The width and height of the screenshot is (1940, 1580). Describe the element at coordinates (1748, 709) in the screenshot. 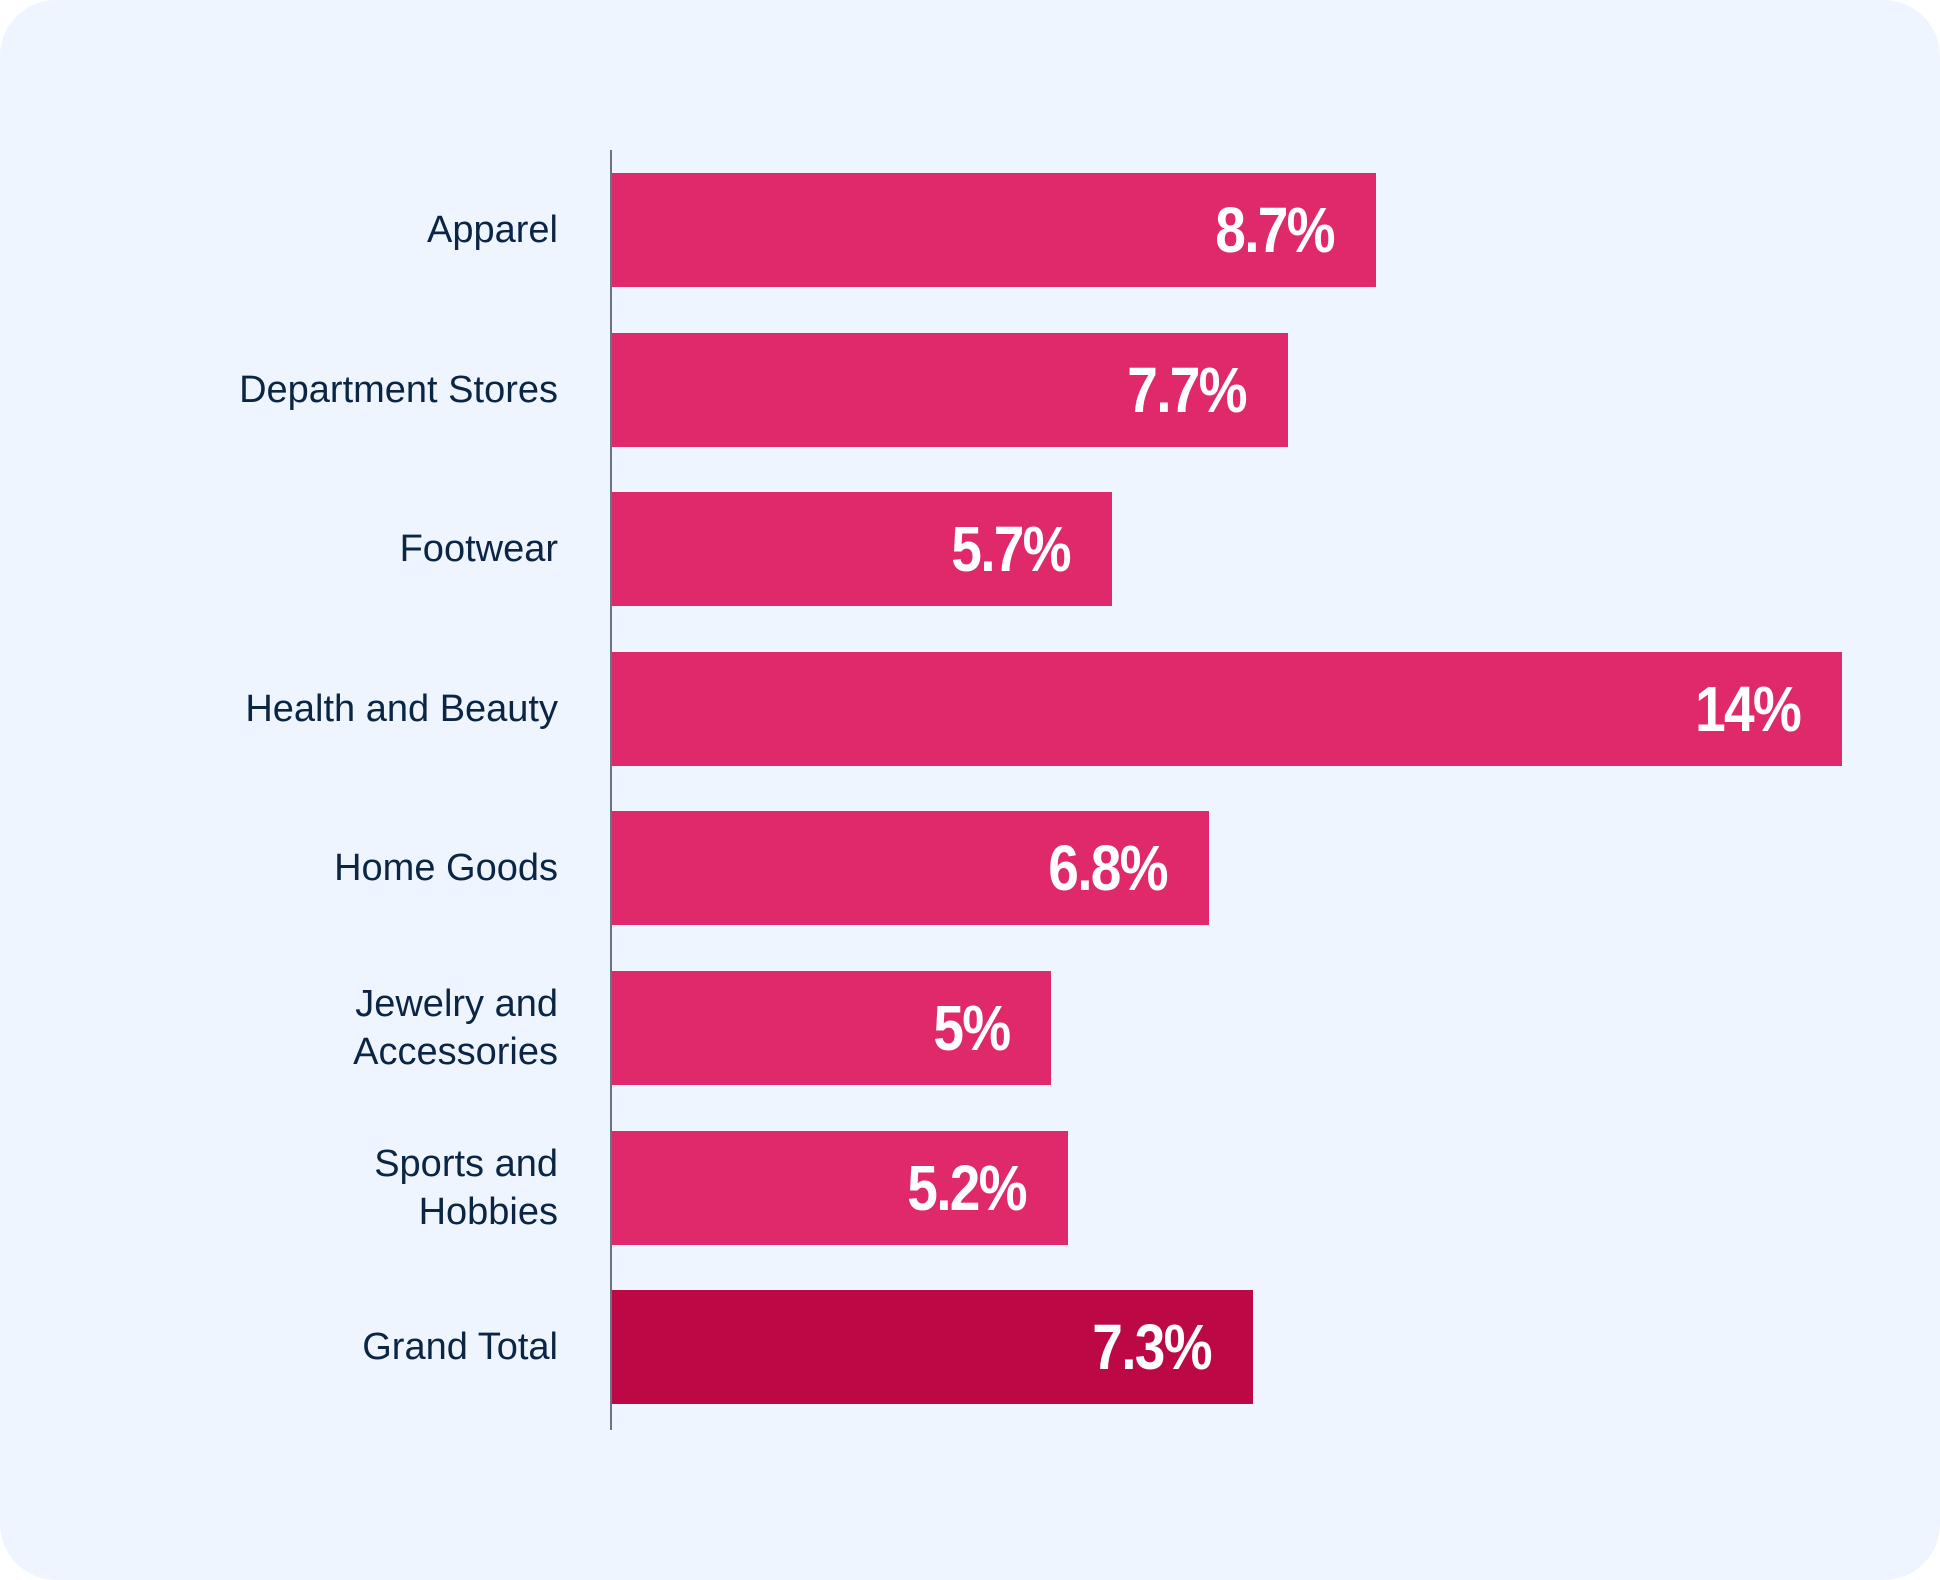

I see `data-label: 14%` at that location.